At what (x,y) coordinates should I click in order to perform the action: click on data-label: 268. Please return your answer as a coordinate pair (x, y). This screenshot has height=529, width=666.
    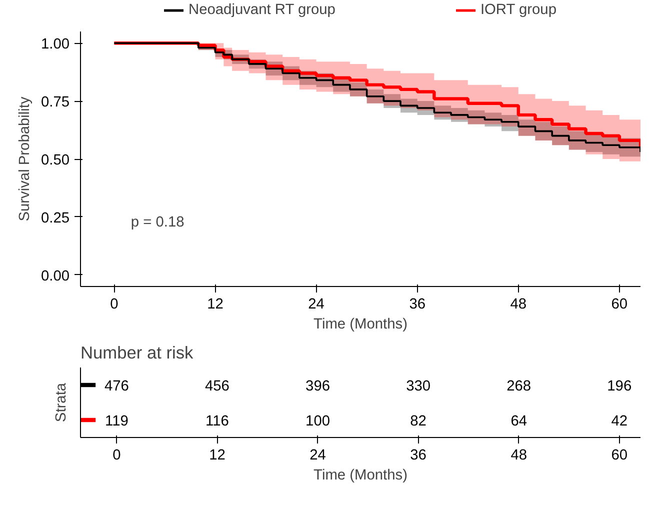
    Looking at the image, I should click on (519, 386).